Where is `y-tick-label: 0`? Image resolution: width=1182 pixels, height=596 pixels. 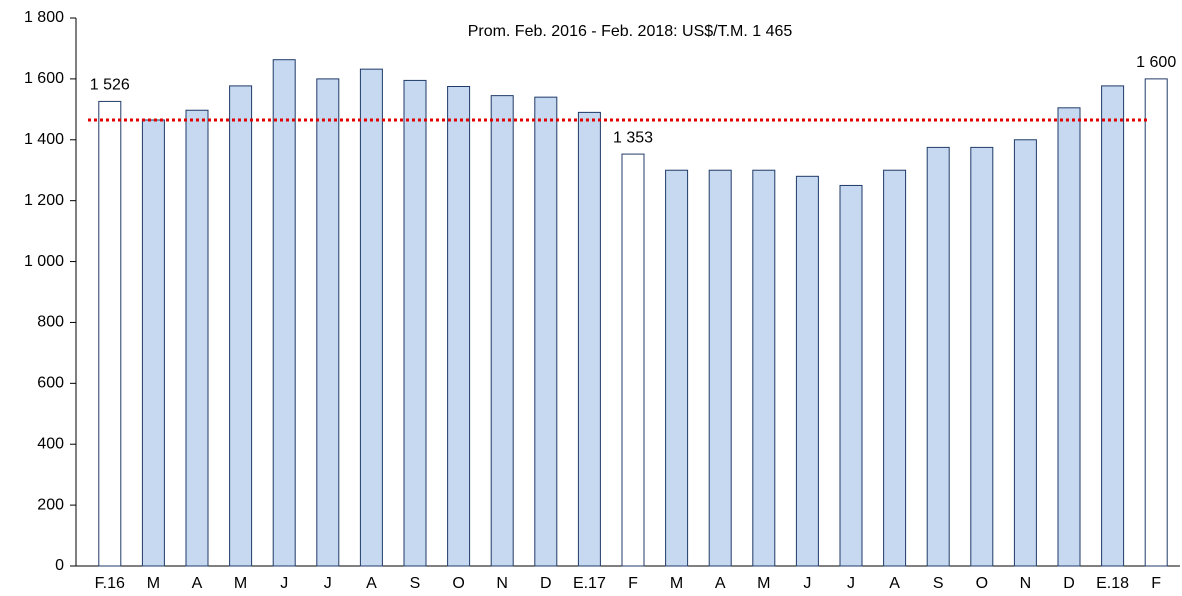 y-tick-label: 0 is located at coordinates (59, 565).